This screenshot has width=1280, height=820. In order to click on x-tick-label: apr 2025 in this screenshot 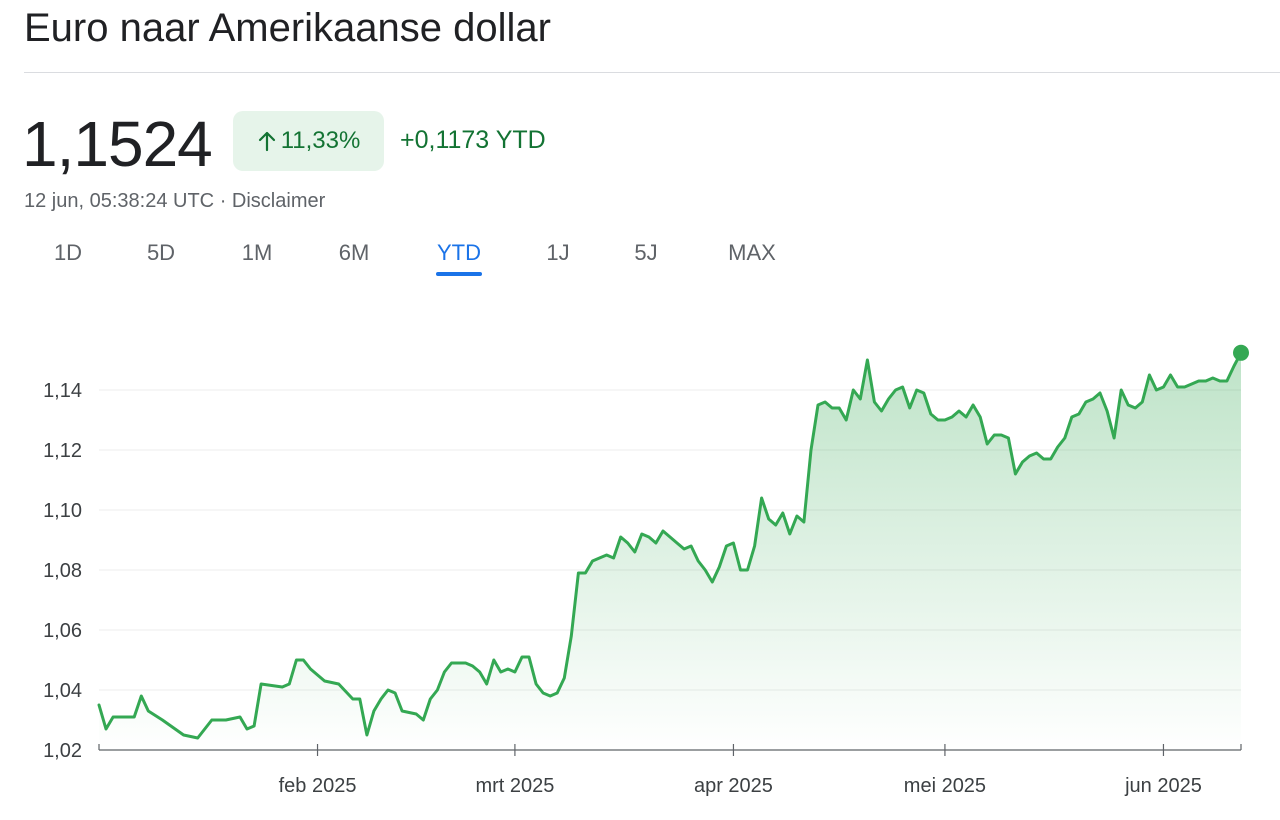, I will do `click(733, 786)`.